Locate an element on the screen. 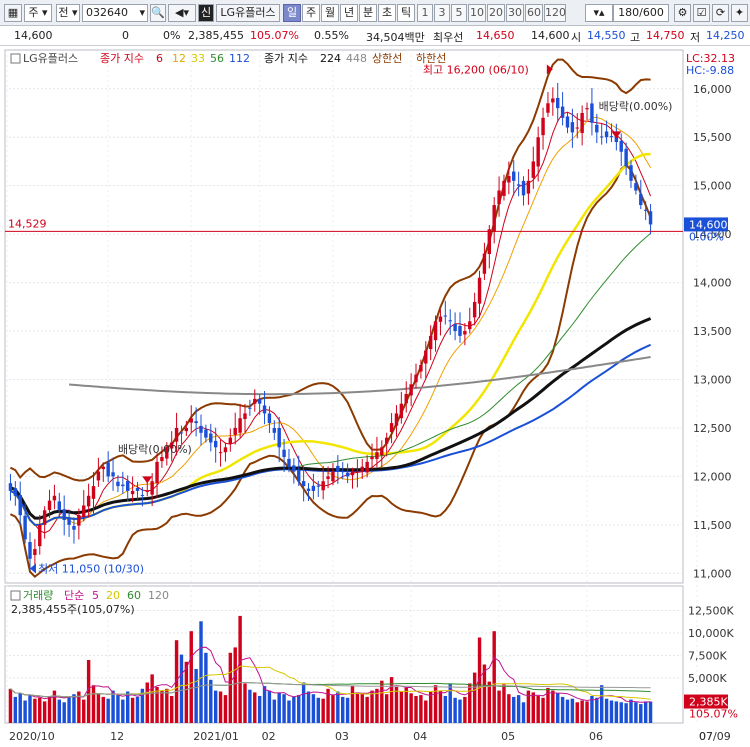 This screenshot has height=747, width=750. interval-tab-3: 3 is located at coordinates (442, 13).